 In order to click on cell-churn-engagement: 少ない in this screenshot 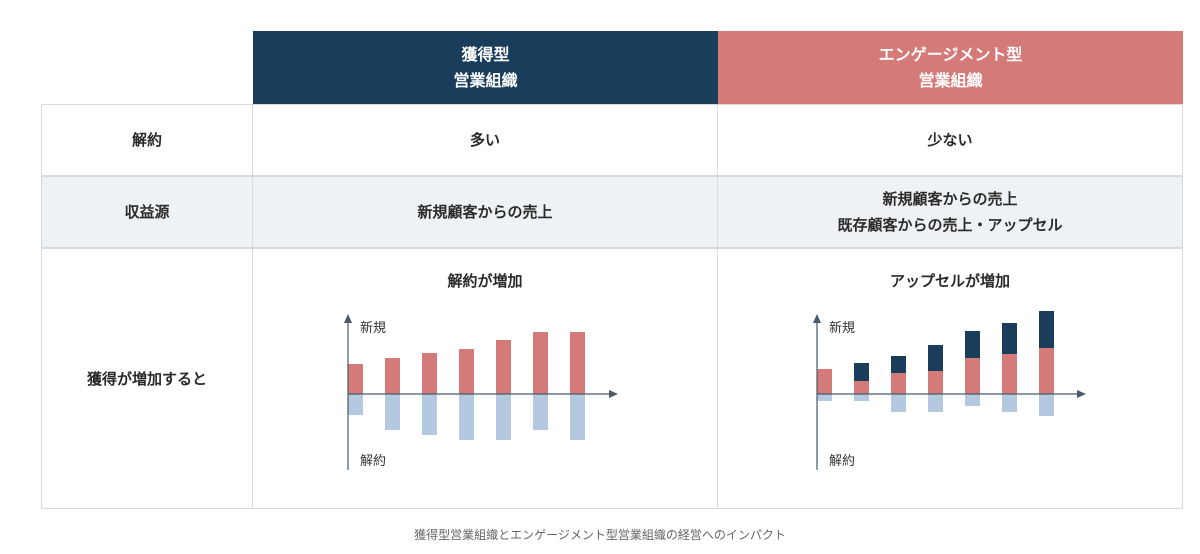, I will do `click(950, 140)`.